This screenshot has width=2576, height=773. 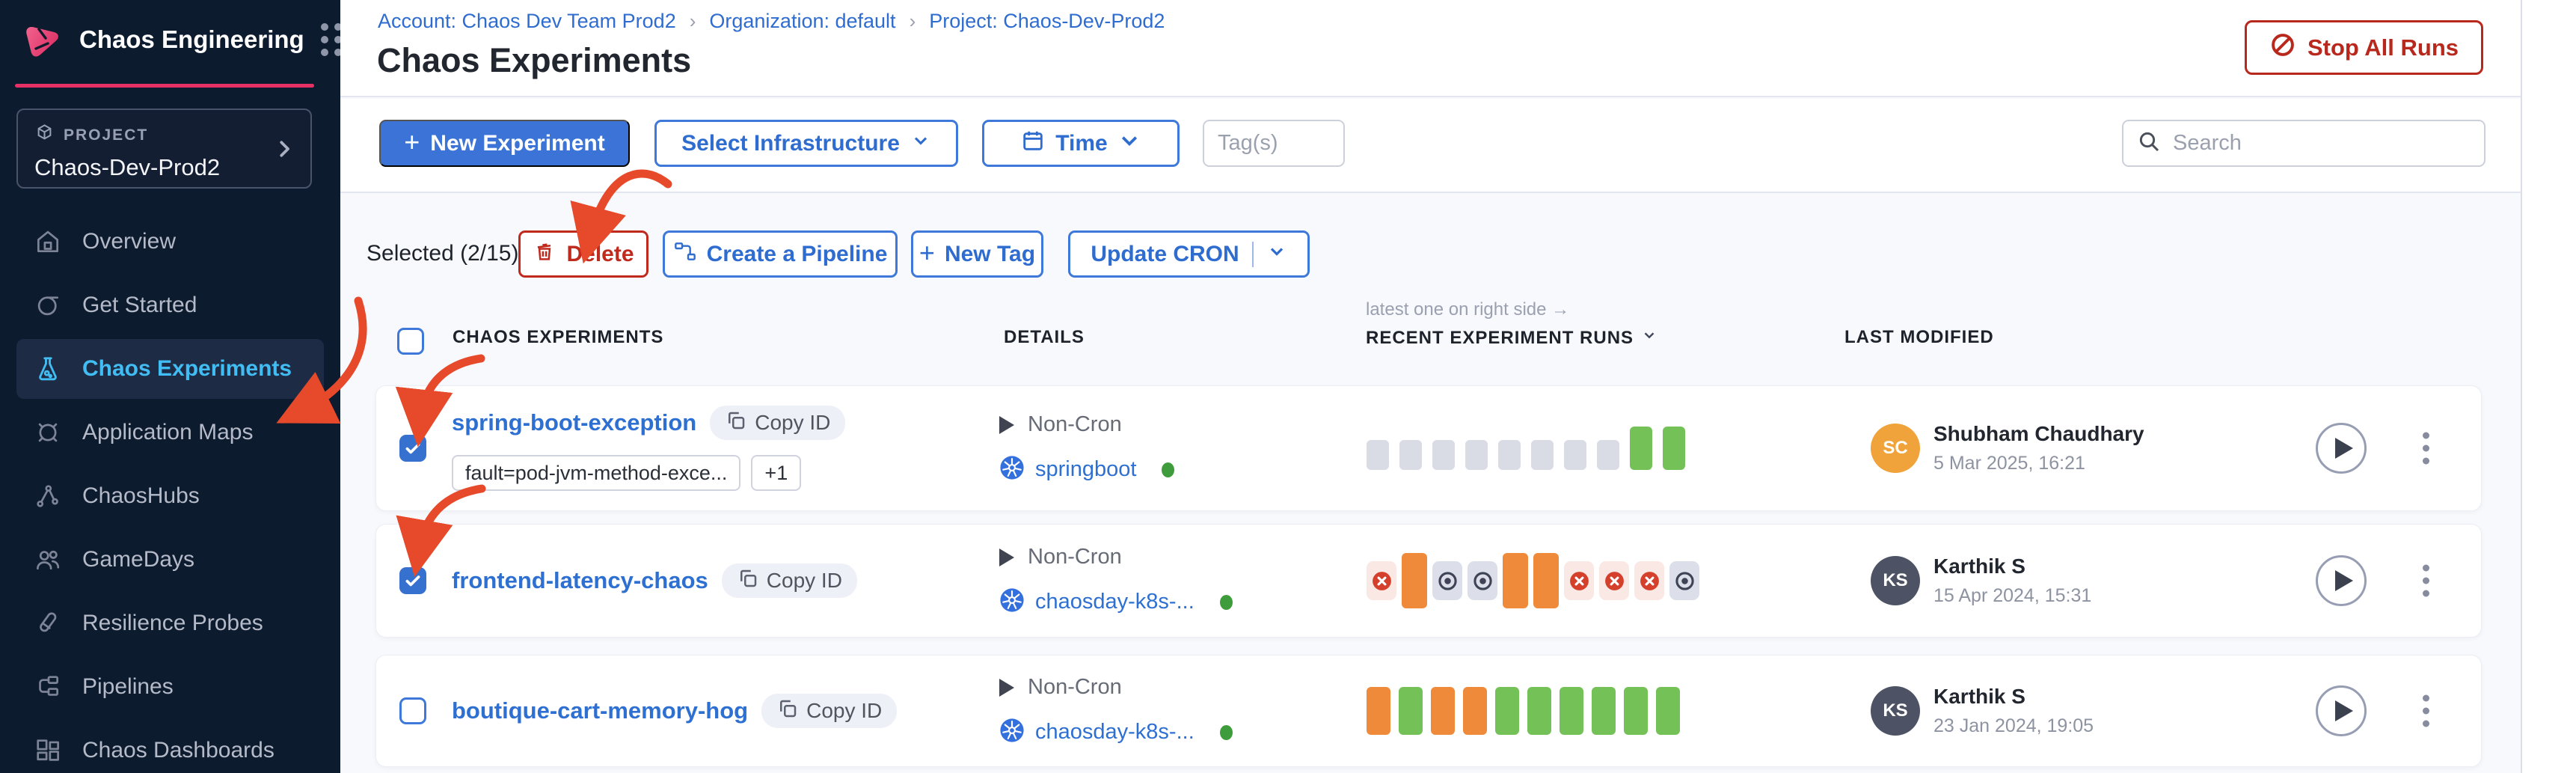 I want to click on schedule-type: Non-Cron, so click(x=1075, y=557).